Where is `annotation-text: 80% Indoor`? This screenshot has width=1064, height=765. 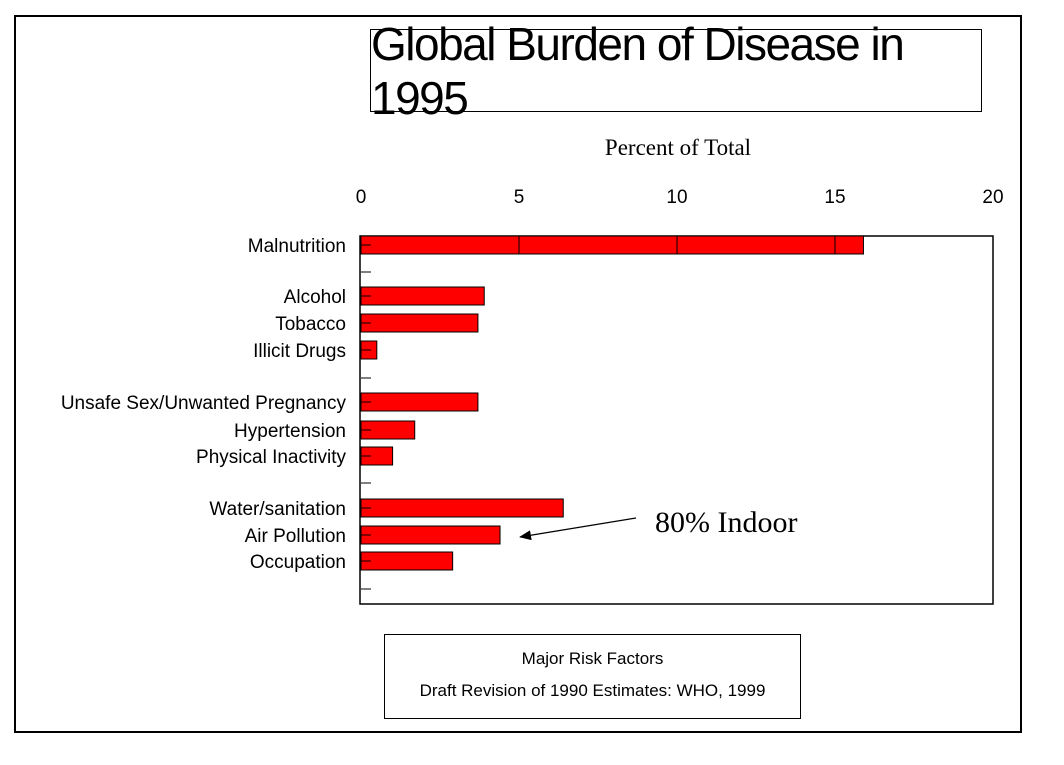
annotation-text: 80% Indoor is located at coordinates (726, 522).